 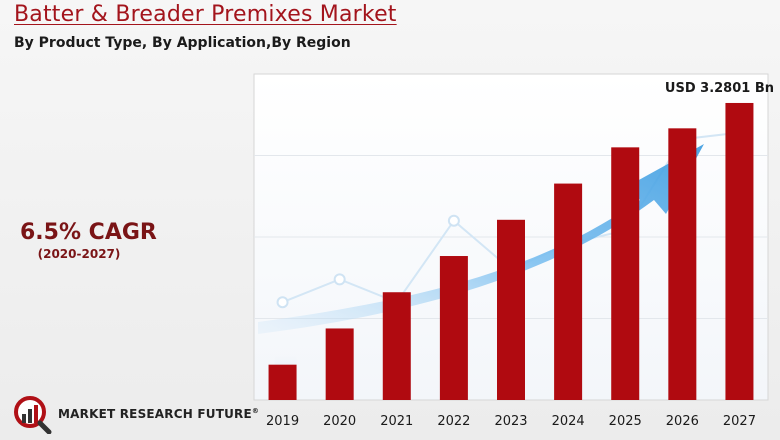 I want to click on cagr-callout: 6.5% CAGR (2020-2027), so click(x=88, y=240).